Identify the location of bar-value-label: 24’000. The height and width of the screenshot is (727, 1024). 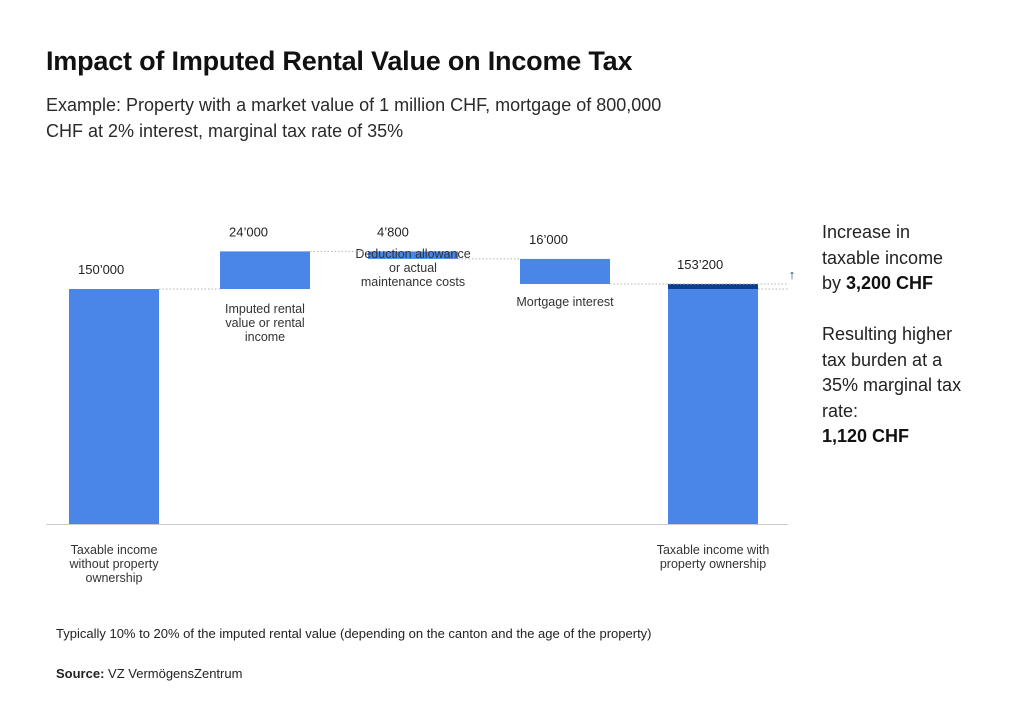
(248, 231).